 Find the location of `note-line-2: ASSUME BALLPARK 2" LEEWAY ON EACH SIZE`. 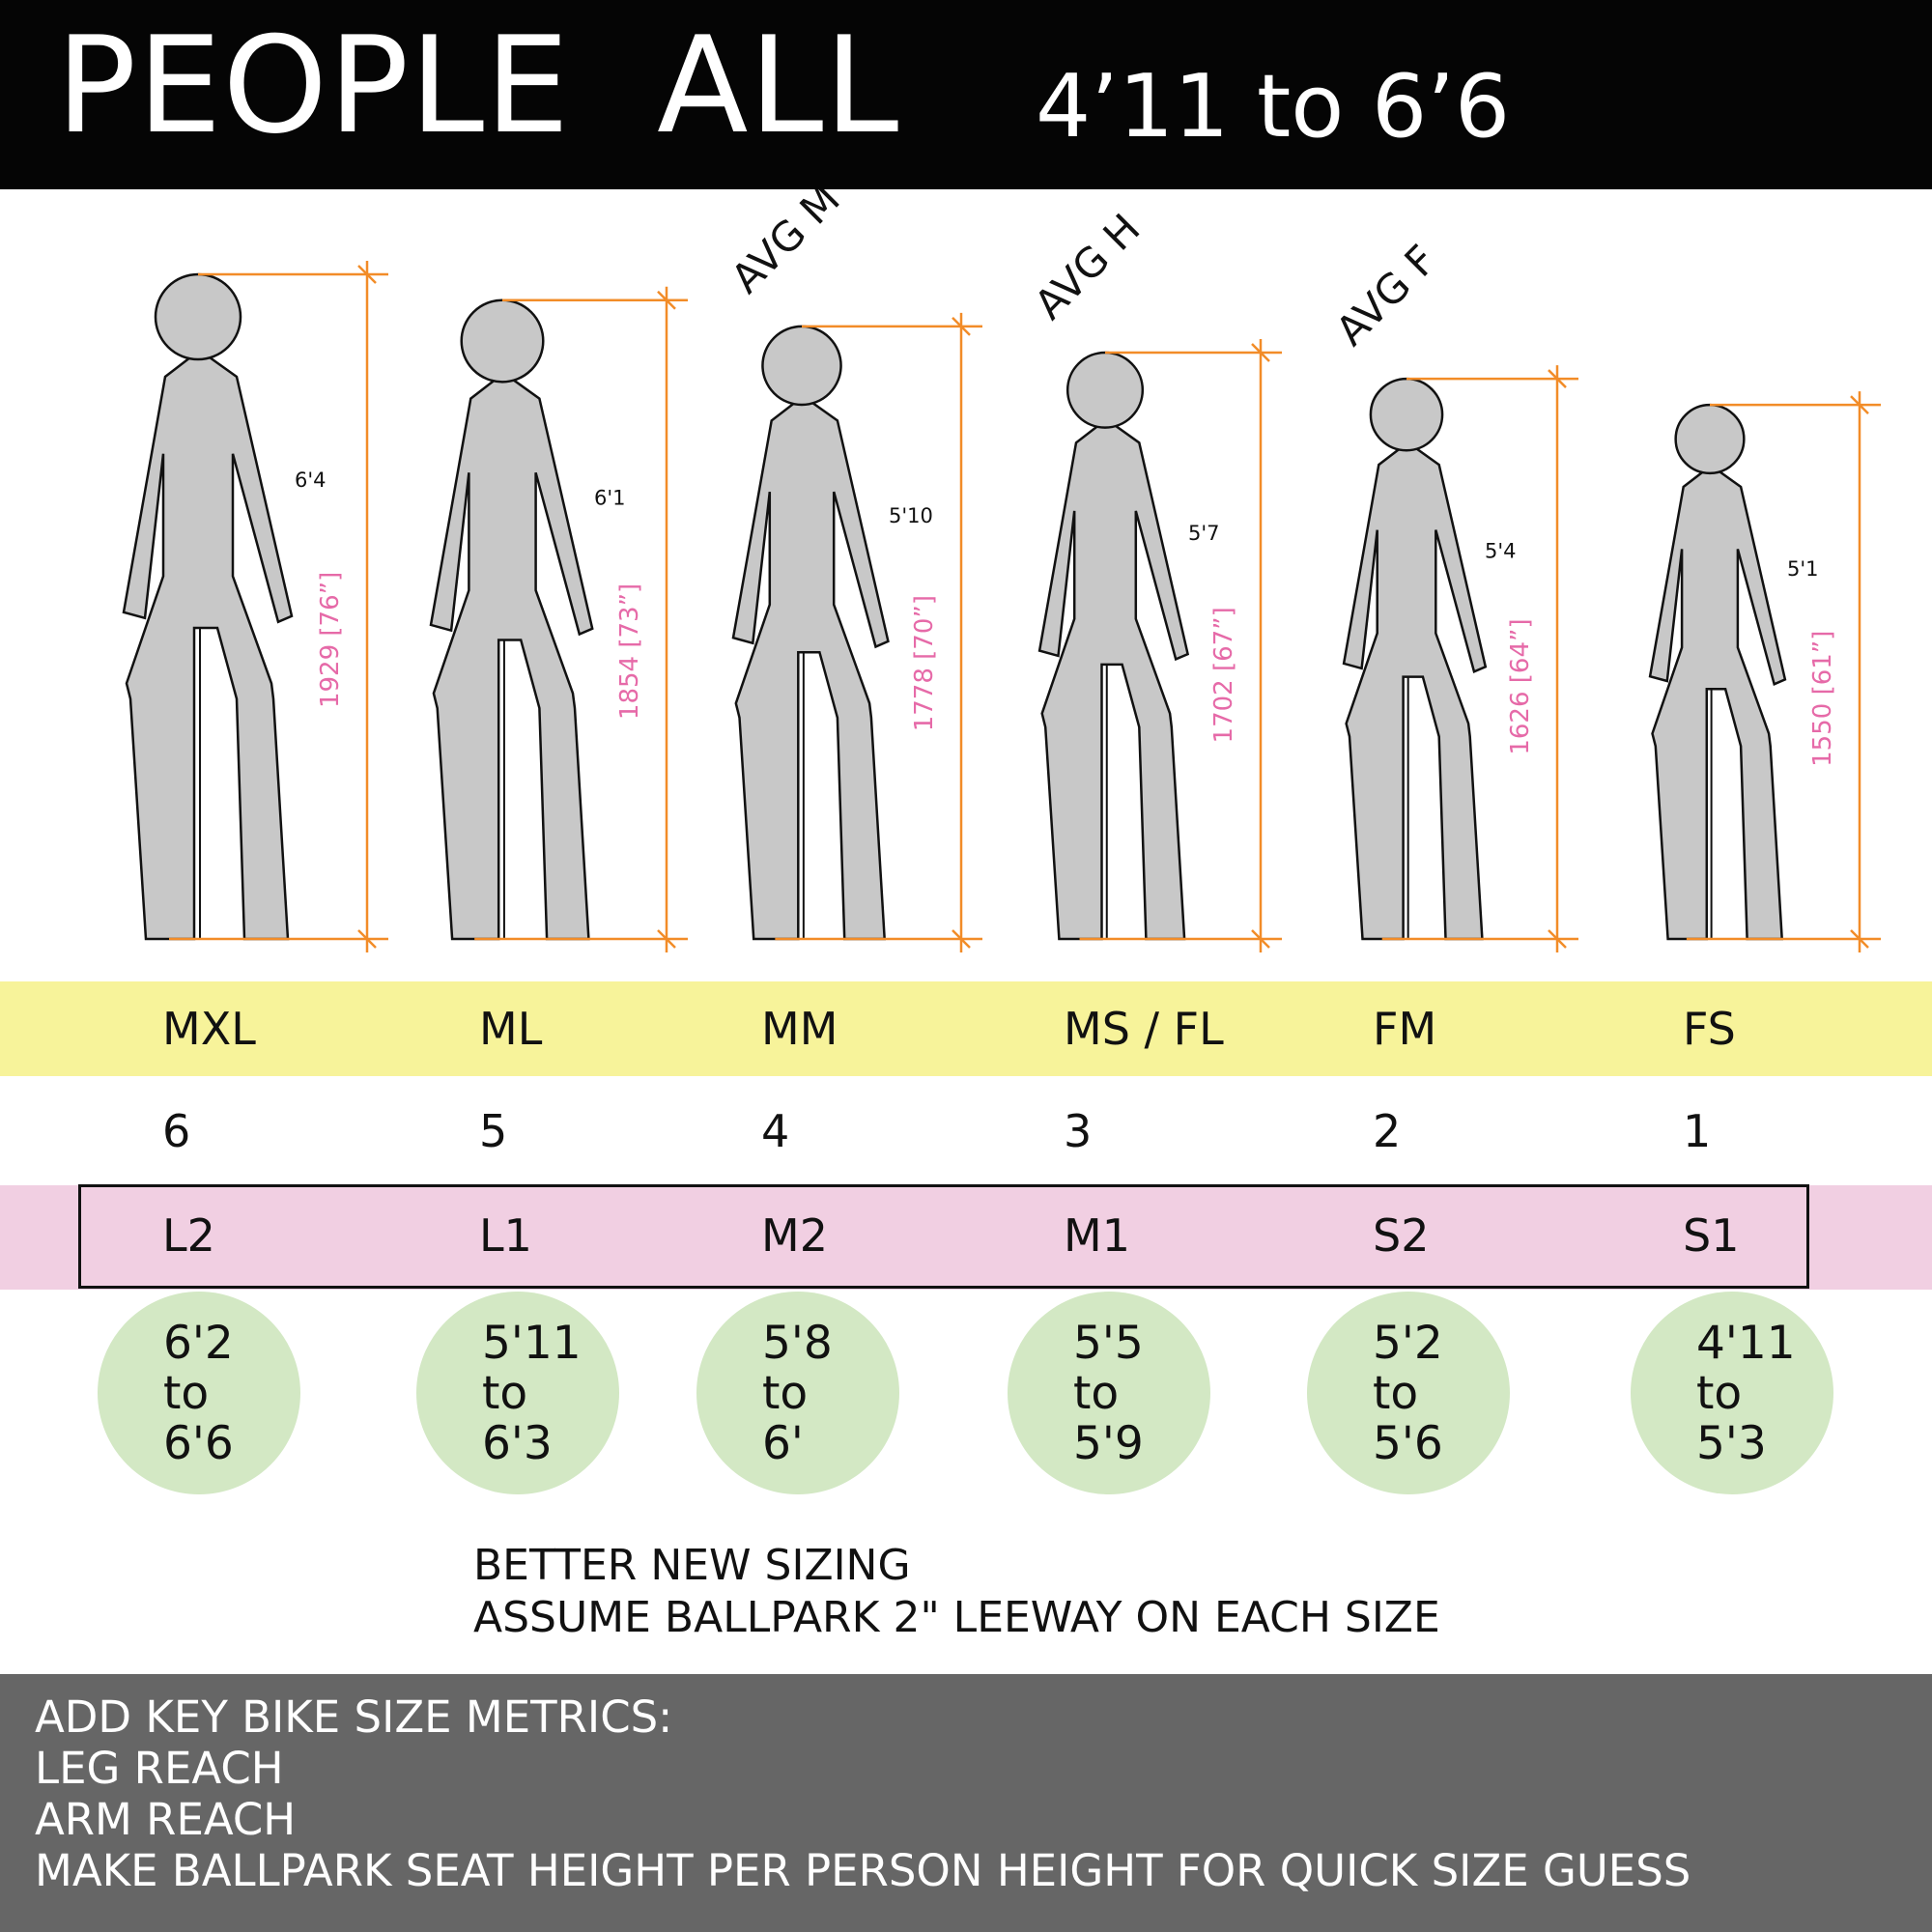

note-line-2: ASSUME BALLPARK 2" LEEWAY ON EACH SIZE is located at coordinates (956, 1617).